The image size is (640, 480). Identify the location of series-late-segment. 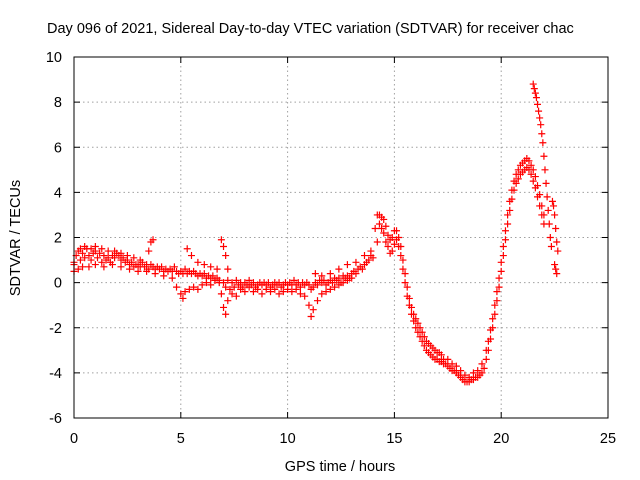
(545, 179).